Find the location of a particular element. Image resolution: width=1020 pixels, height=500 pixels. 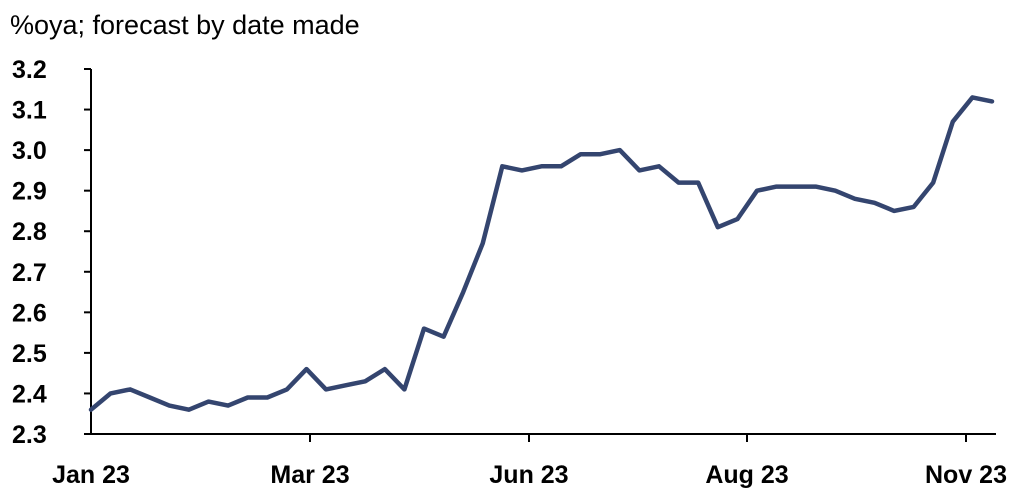

y-tick-label: 3.0 is located at coordinates (29, 151).